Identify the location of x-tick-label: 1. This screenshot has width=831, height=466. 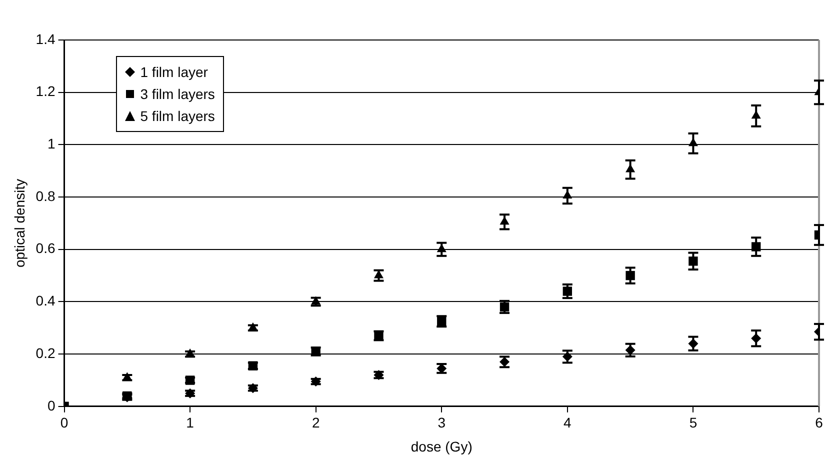
(190, 422).